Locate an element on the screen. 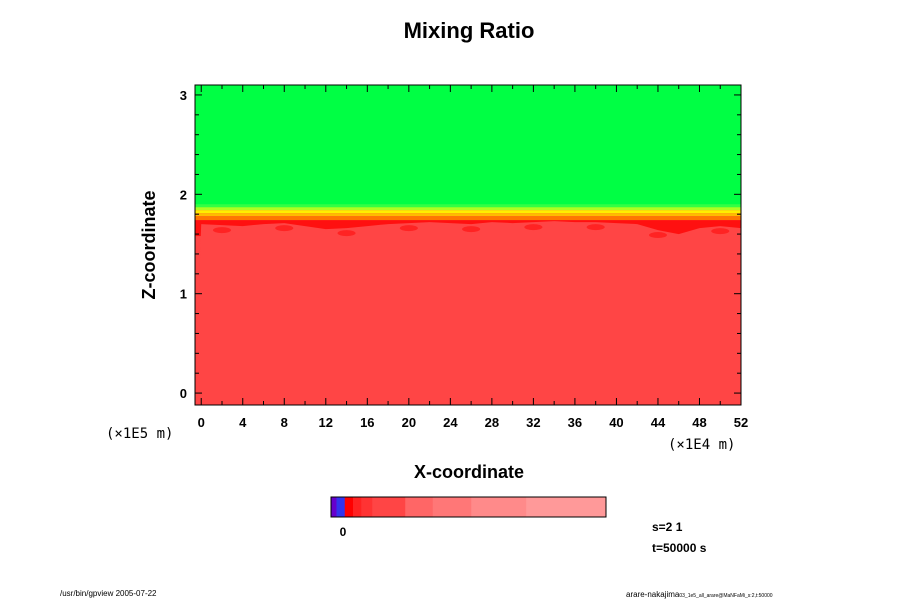  x-tick-label: 20 is located at coordinates (409, 422).